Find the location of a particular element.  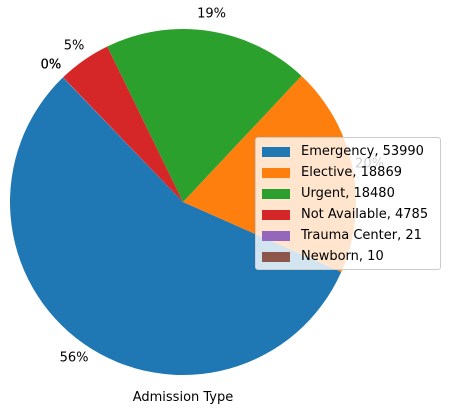

legend-label: Not Available, 4785 is located at coordinates (365, 214).